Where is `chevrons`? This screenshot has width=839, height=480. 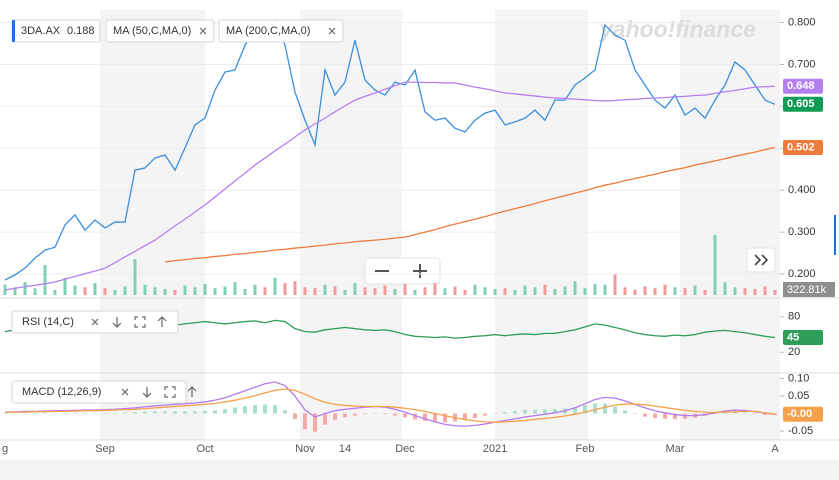
chevrons is located at coordinates (761, 260).